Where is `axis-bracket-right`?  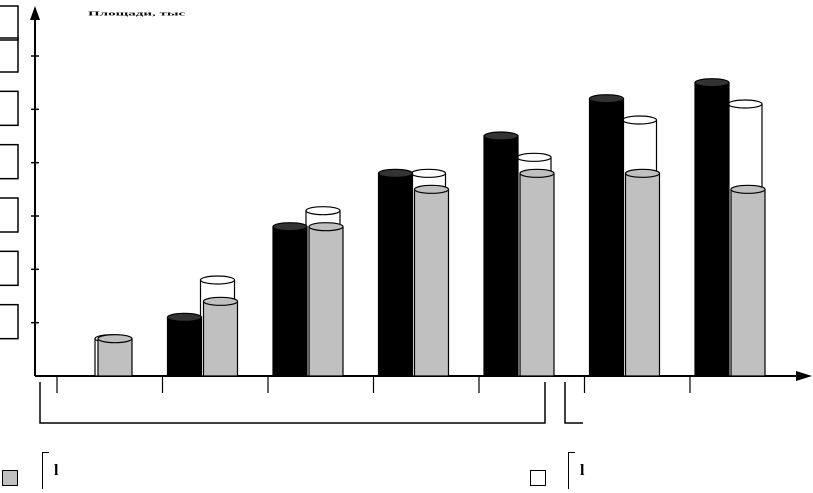
axis-bracket-right is located at coordinates (573, 403).